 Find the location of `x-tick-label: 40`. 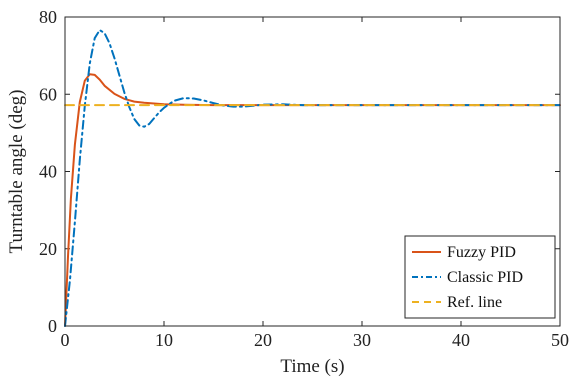

x-tick-label: 40 is located at coordinates (461, 340).